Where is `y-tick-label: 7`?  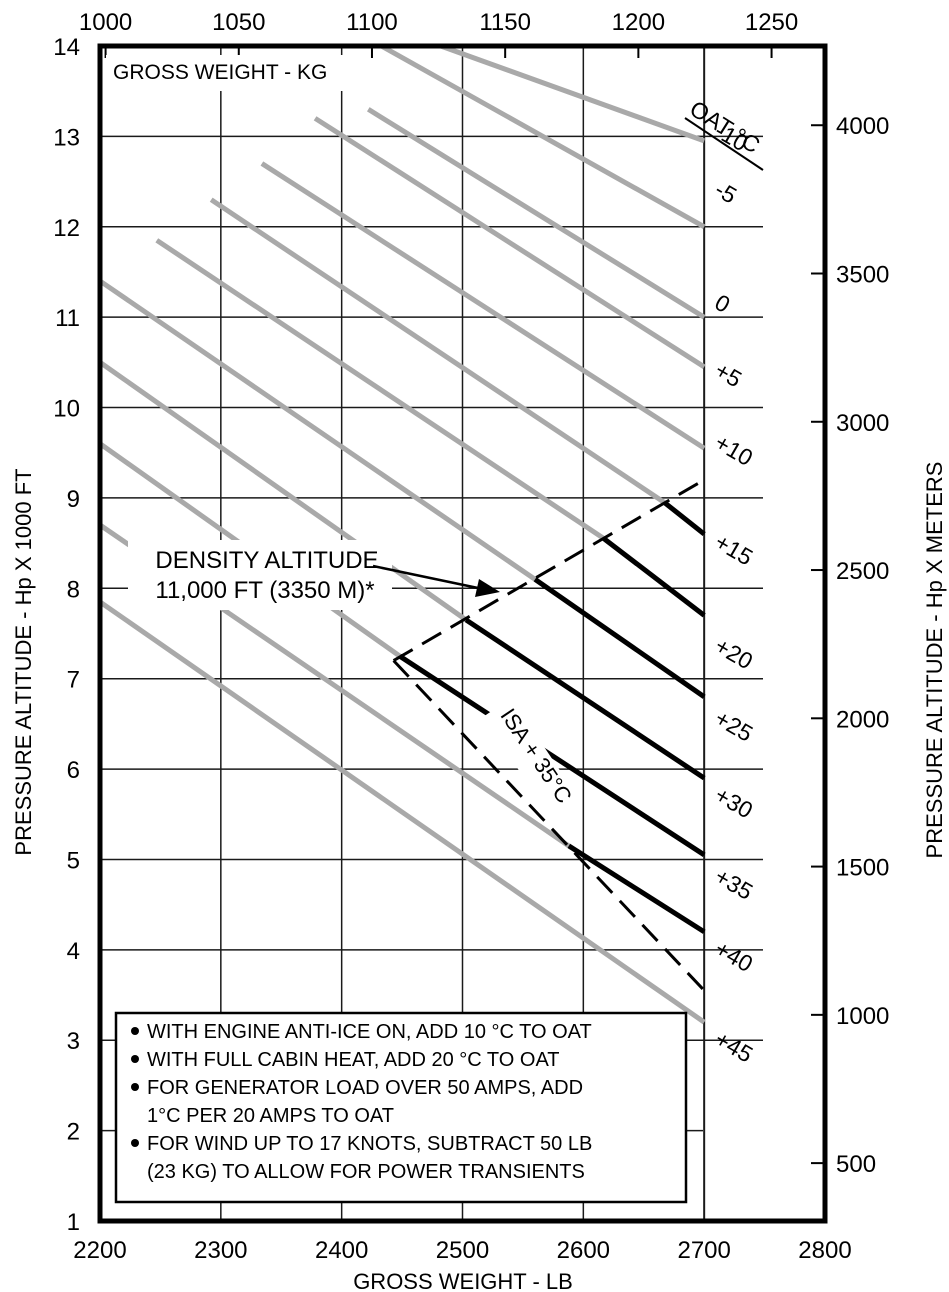
y-tick-label: 7 is located at coordinates (73, 680).